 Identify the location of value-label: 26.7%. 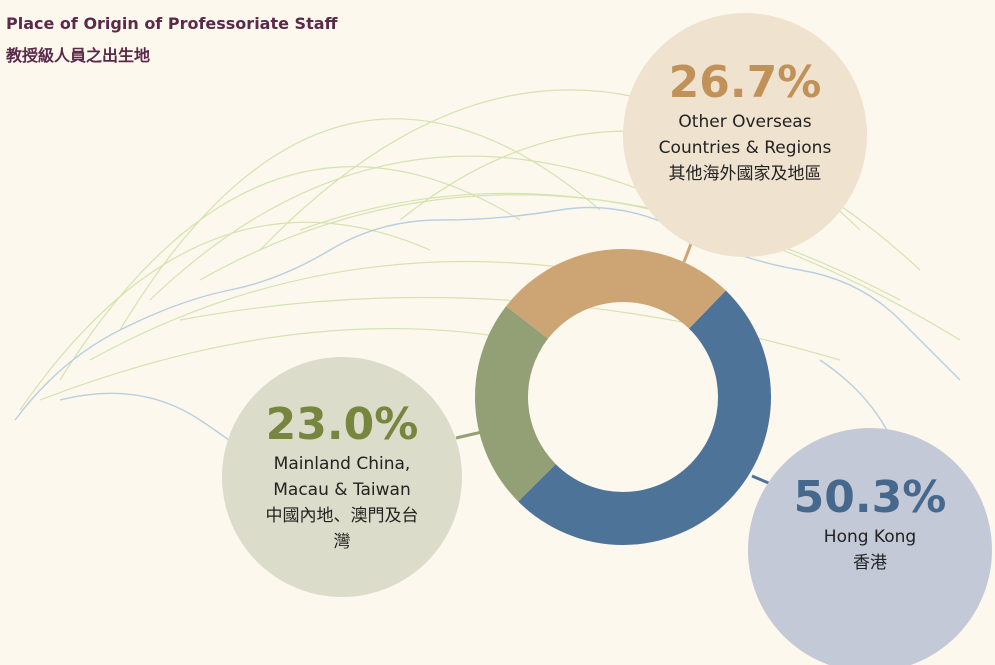
(745, 82).